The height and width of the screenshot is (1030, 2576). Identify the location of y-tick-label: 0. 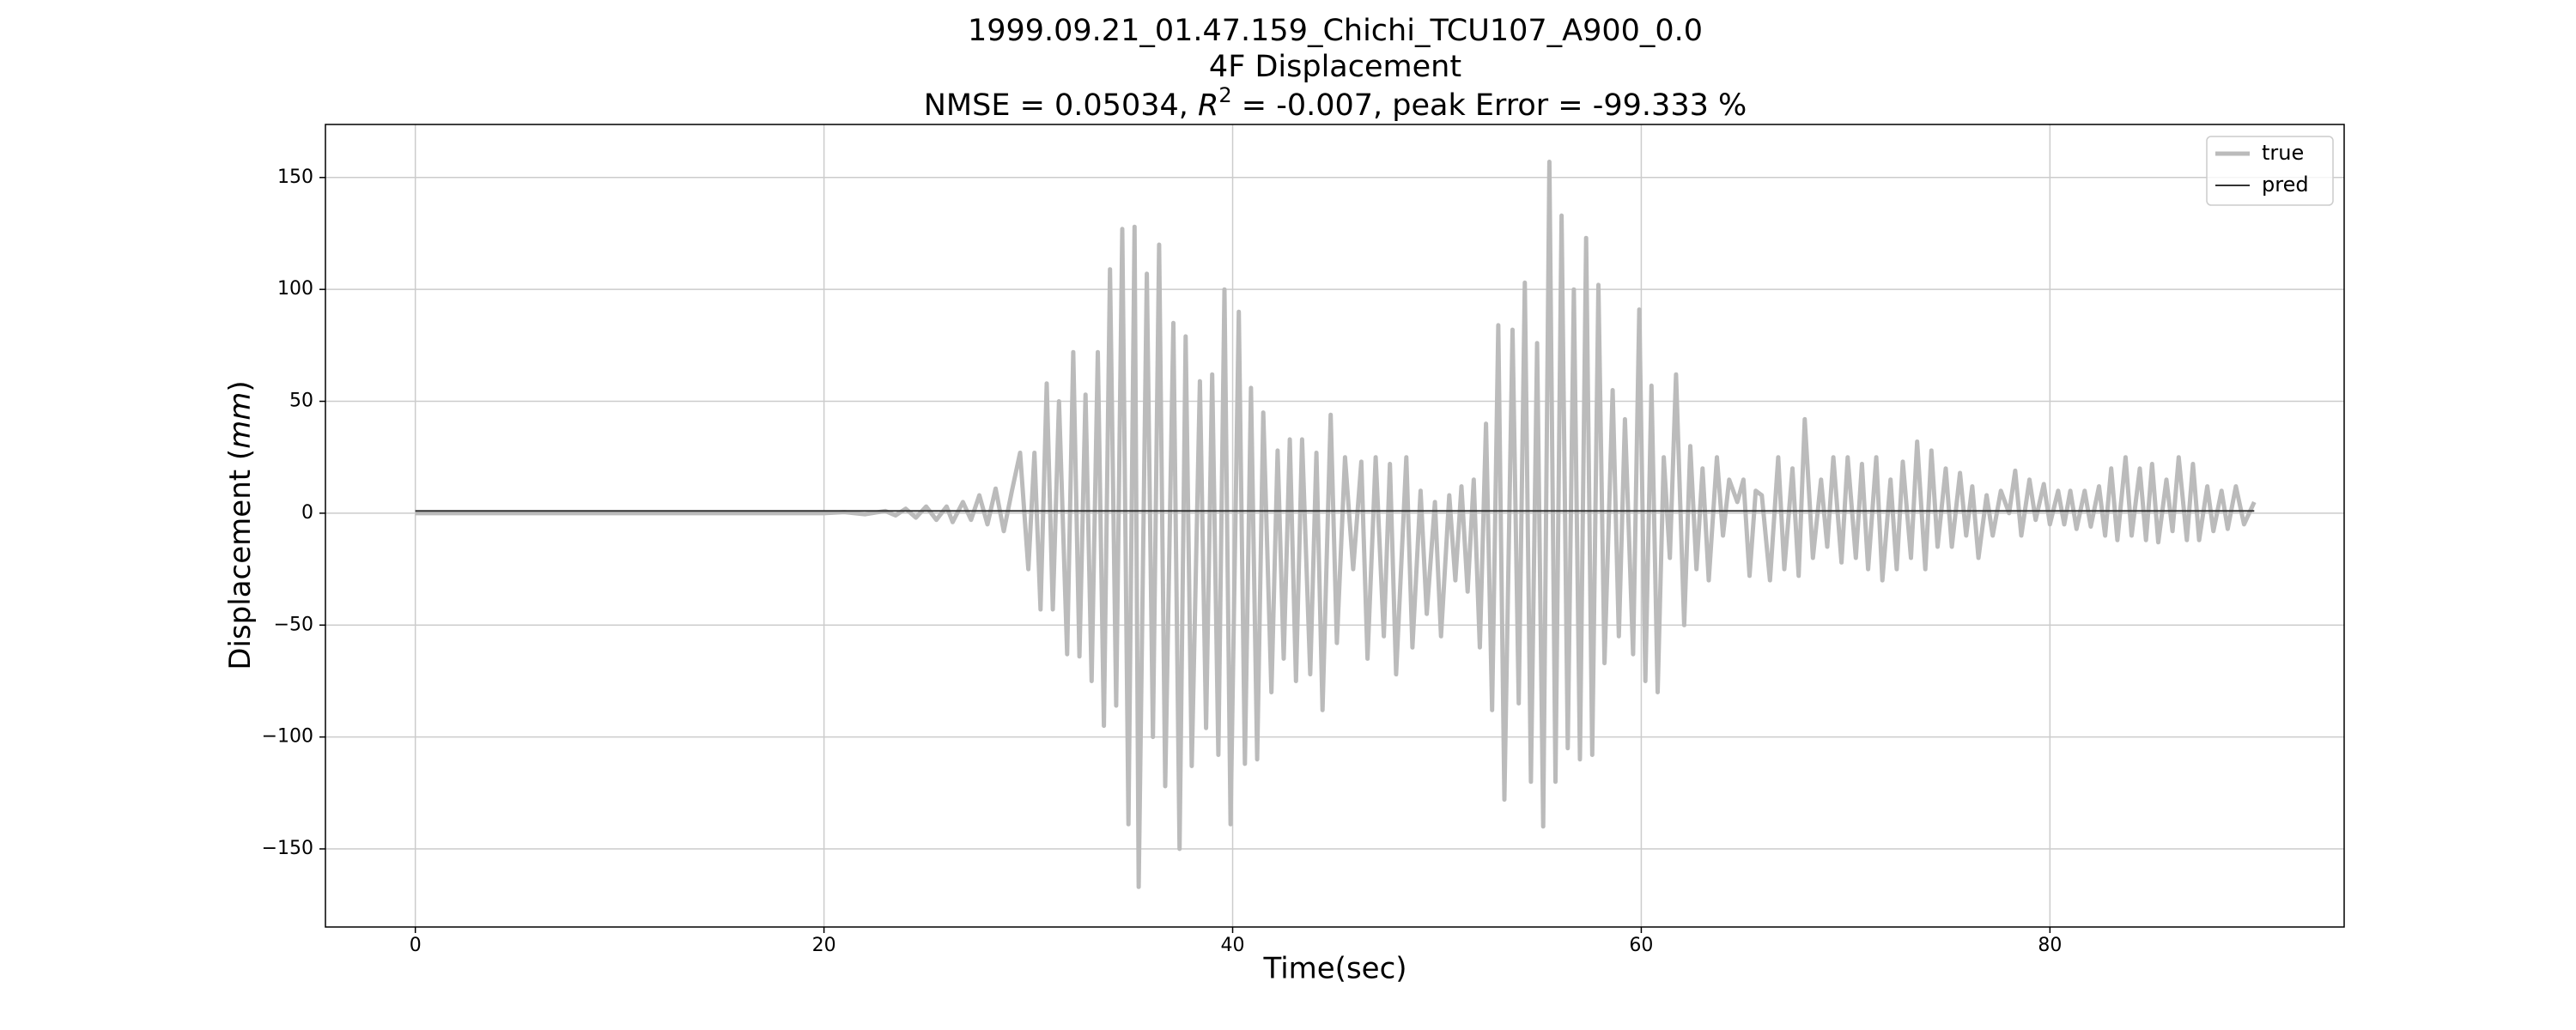
(307, 513).